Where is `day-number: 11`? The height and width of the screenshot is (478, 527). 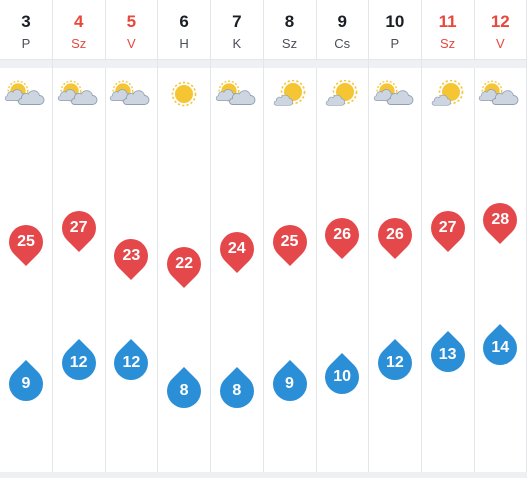 day-number: 11 is located at coordinates (447, 21).